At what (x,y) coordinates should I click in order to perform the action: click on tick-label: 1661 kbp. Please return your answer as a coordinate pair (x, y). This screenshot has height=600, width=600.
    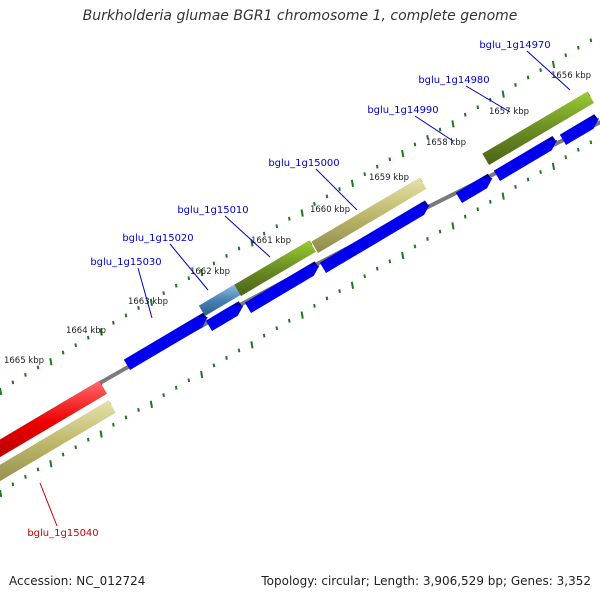
    Looking at the image, I should click on (271, 241).